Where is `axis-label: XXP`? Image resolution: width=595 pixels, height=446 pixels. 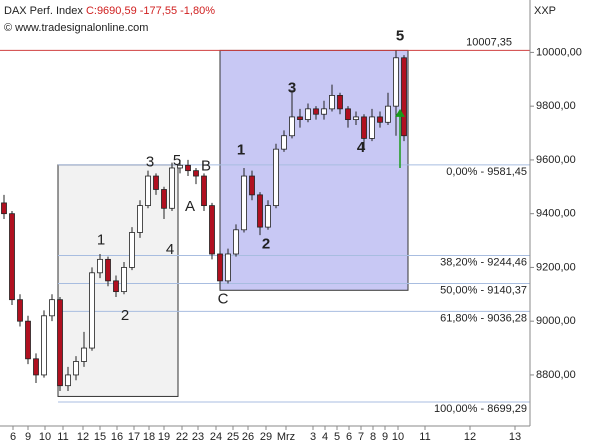
axis-label: XXP is located at coordinates (545, 11).